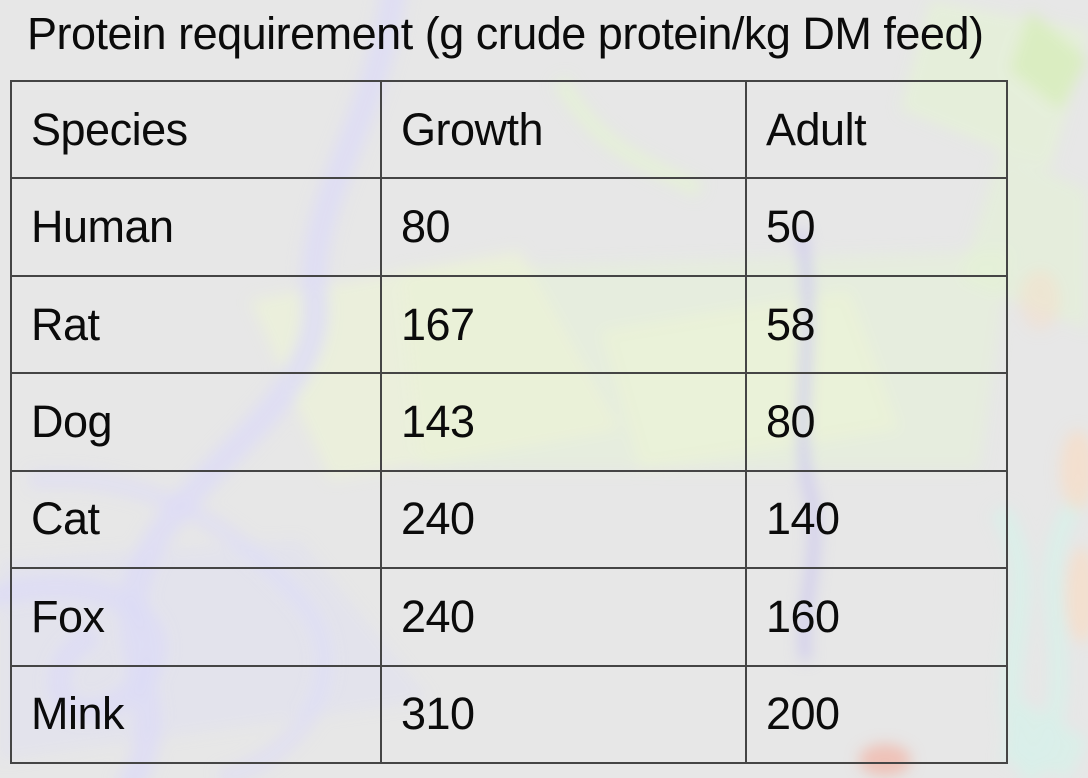  Describe the element at coordinates (563, 714) in the screenshot. I see `cell-growth: 310` at that location.